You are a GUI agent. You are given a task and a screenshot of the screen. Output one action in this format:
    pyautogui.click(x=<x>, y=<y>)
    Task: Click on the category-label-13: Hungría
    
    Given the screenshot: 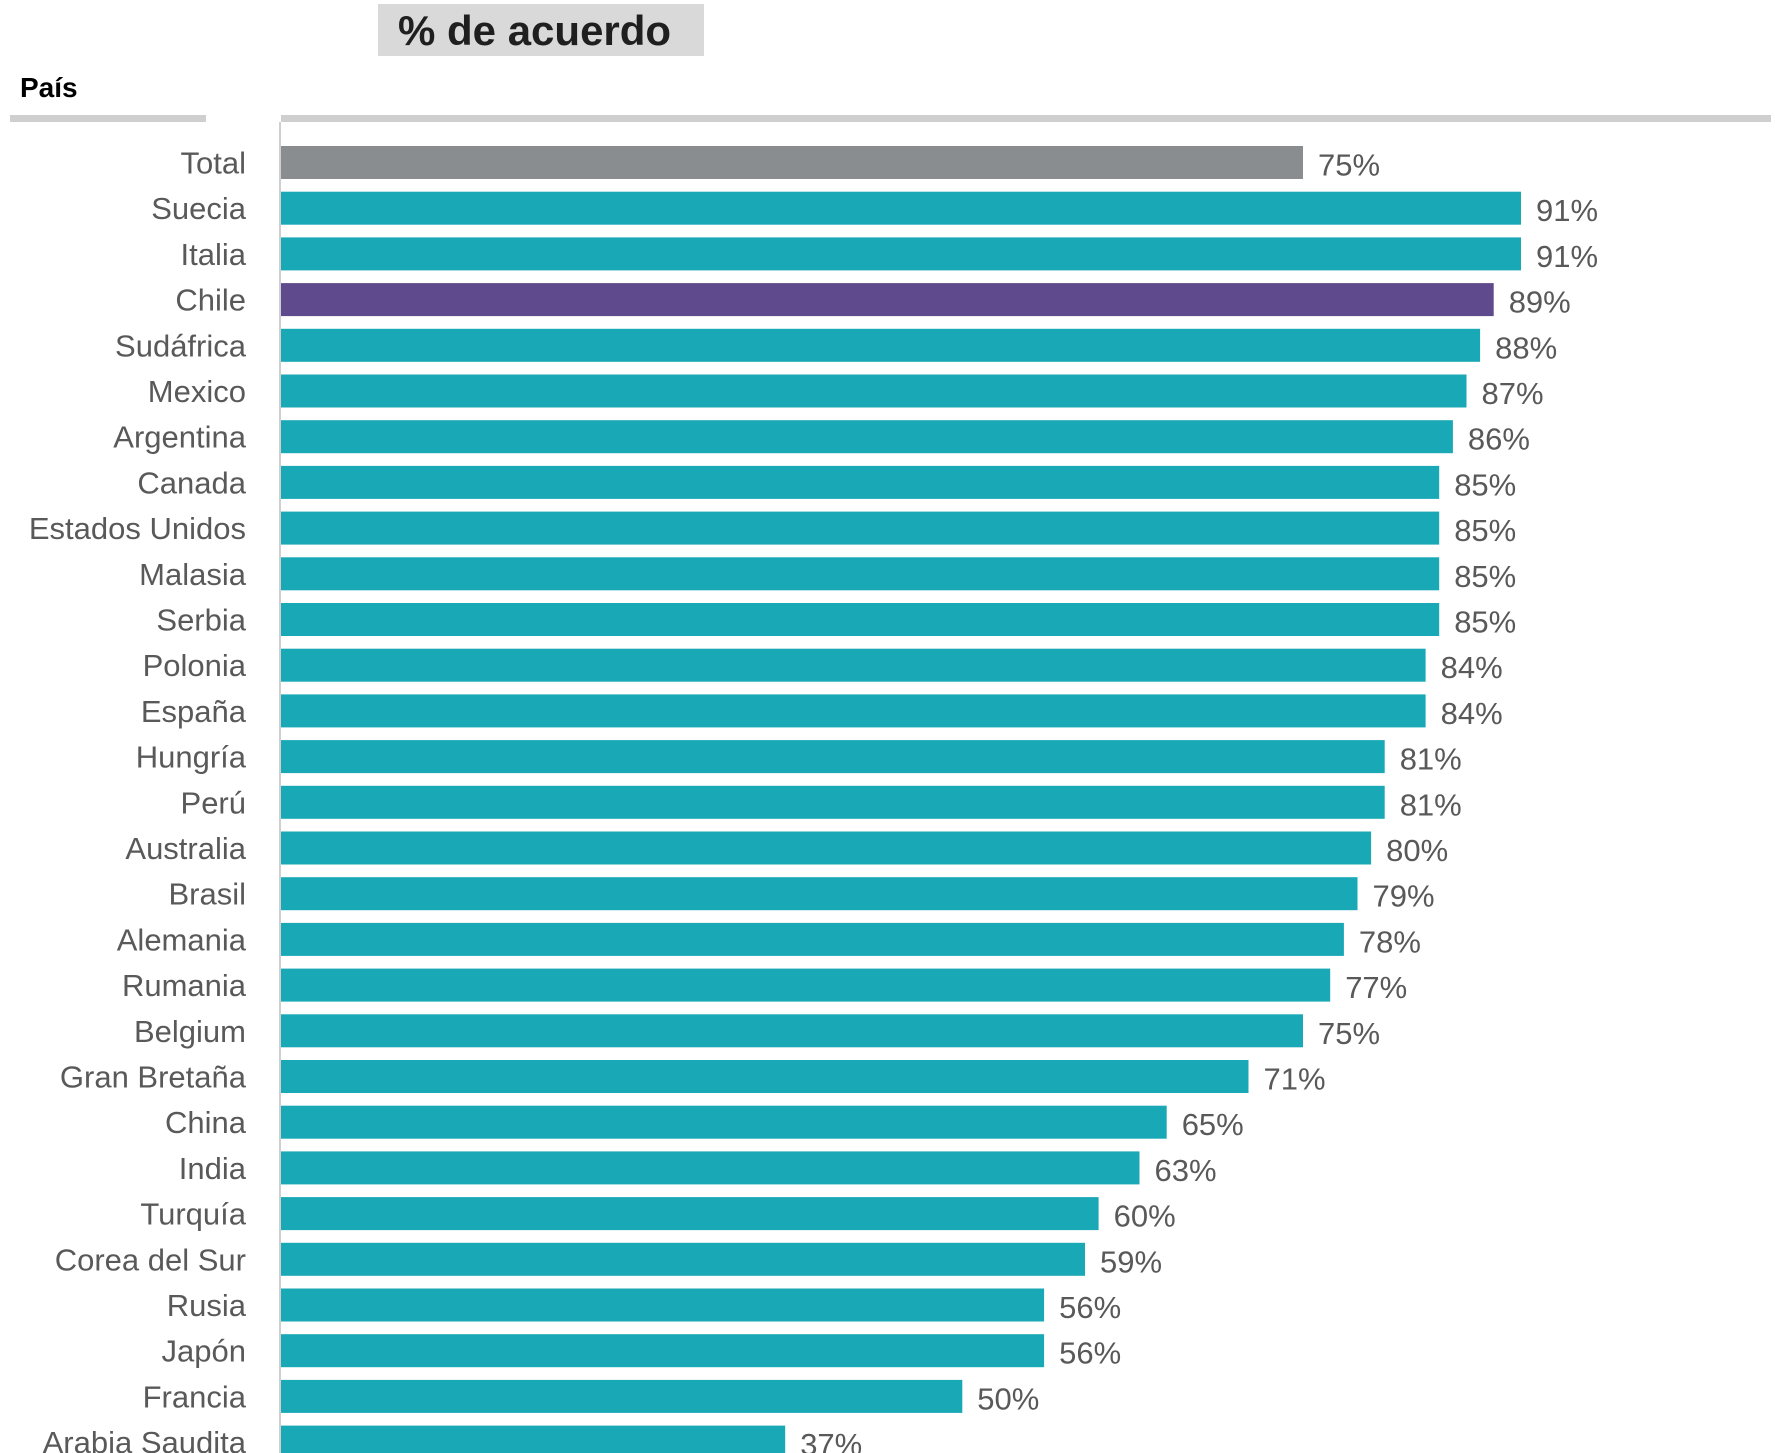 What is the action you would take?
    pyautogui.click(x=191, y=757)
    